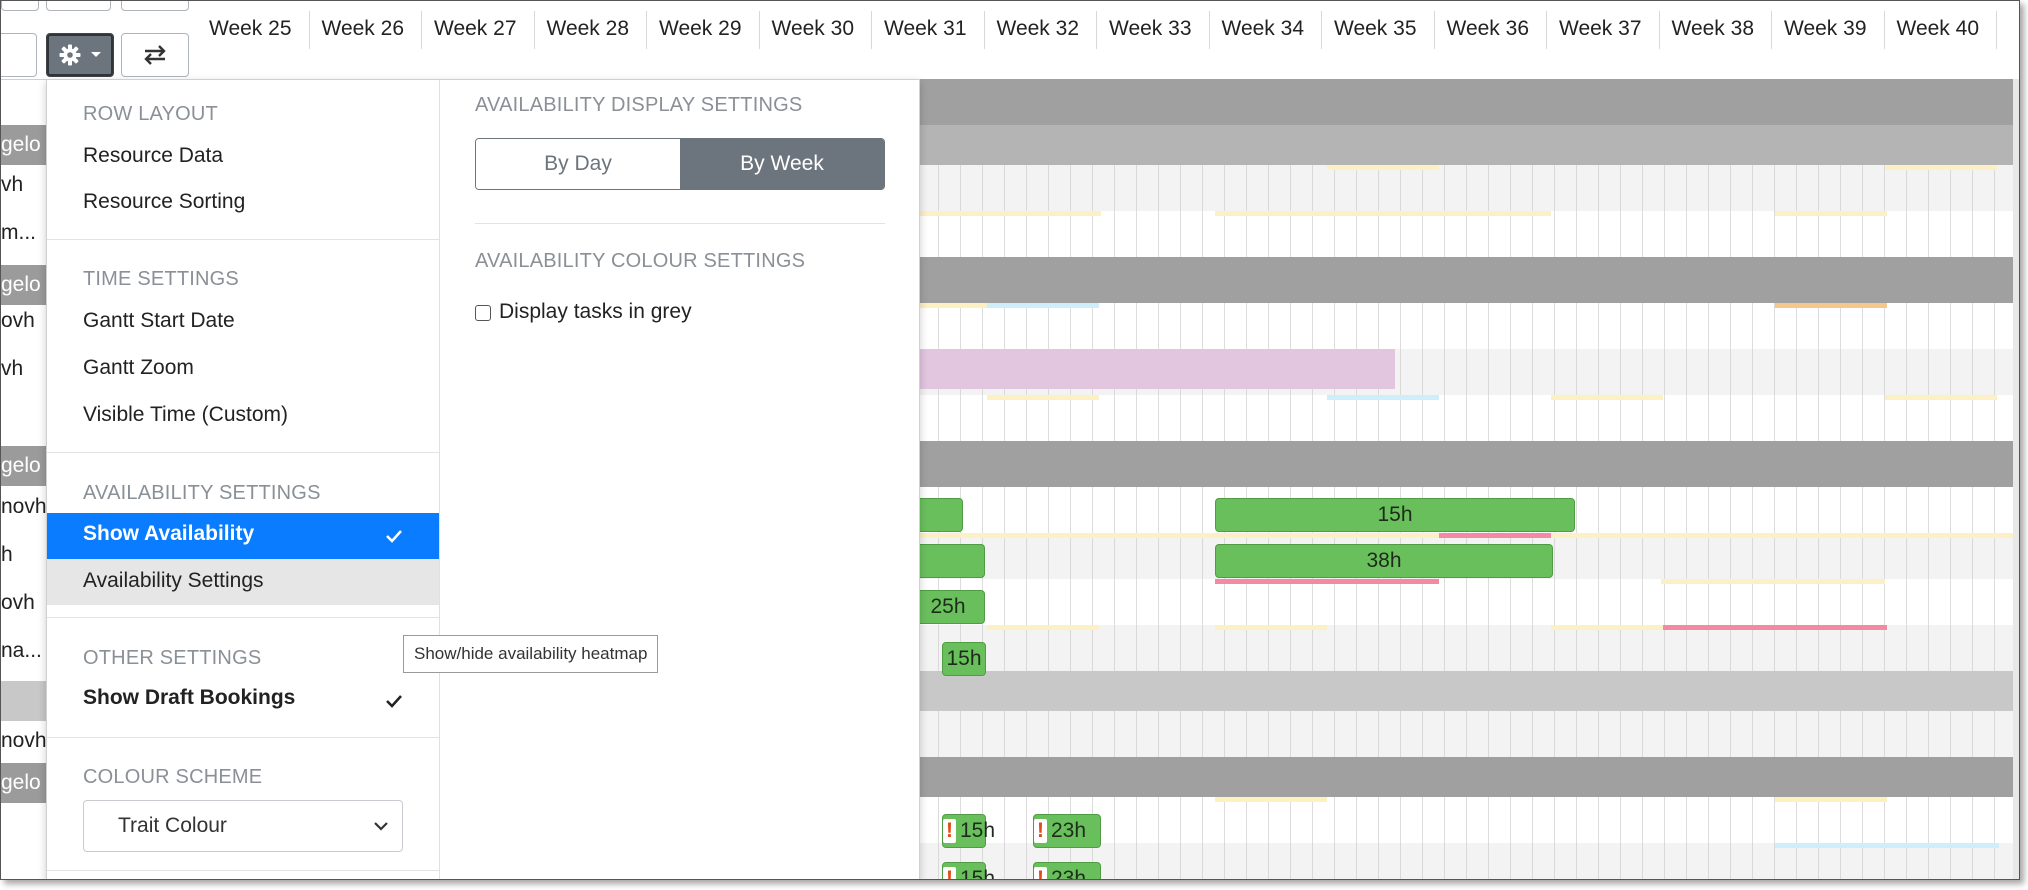 This screenshot has width=2028, height=890. Describe the element at coordinates (243, 826) in the screenshot. I see `colour-scheme-select: Trait Colour` at that location.